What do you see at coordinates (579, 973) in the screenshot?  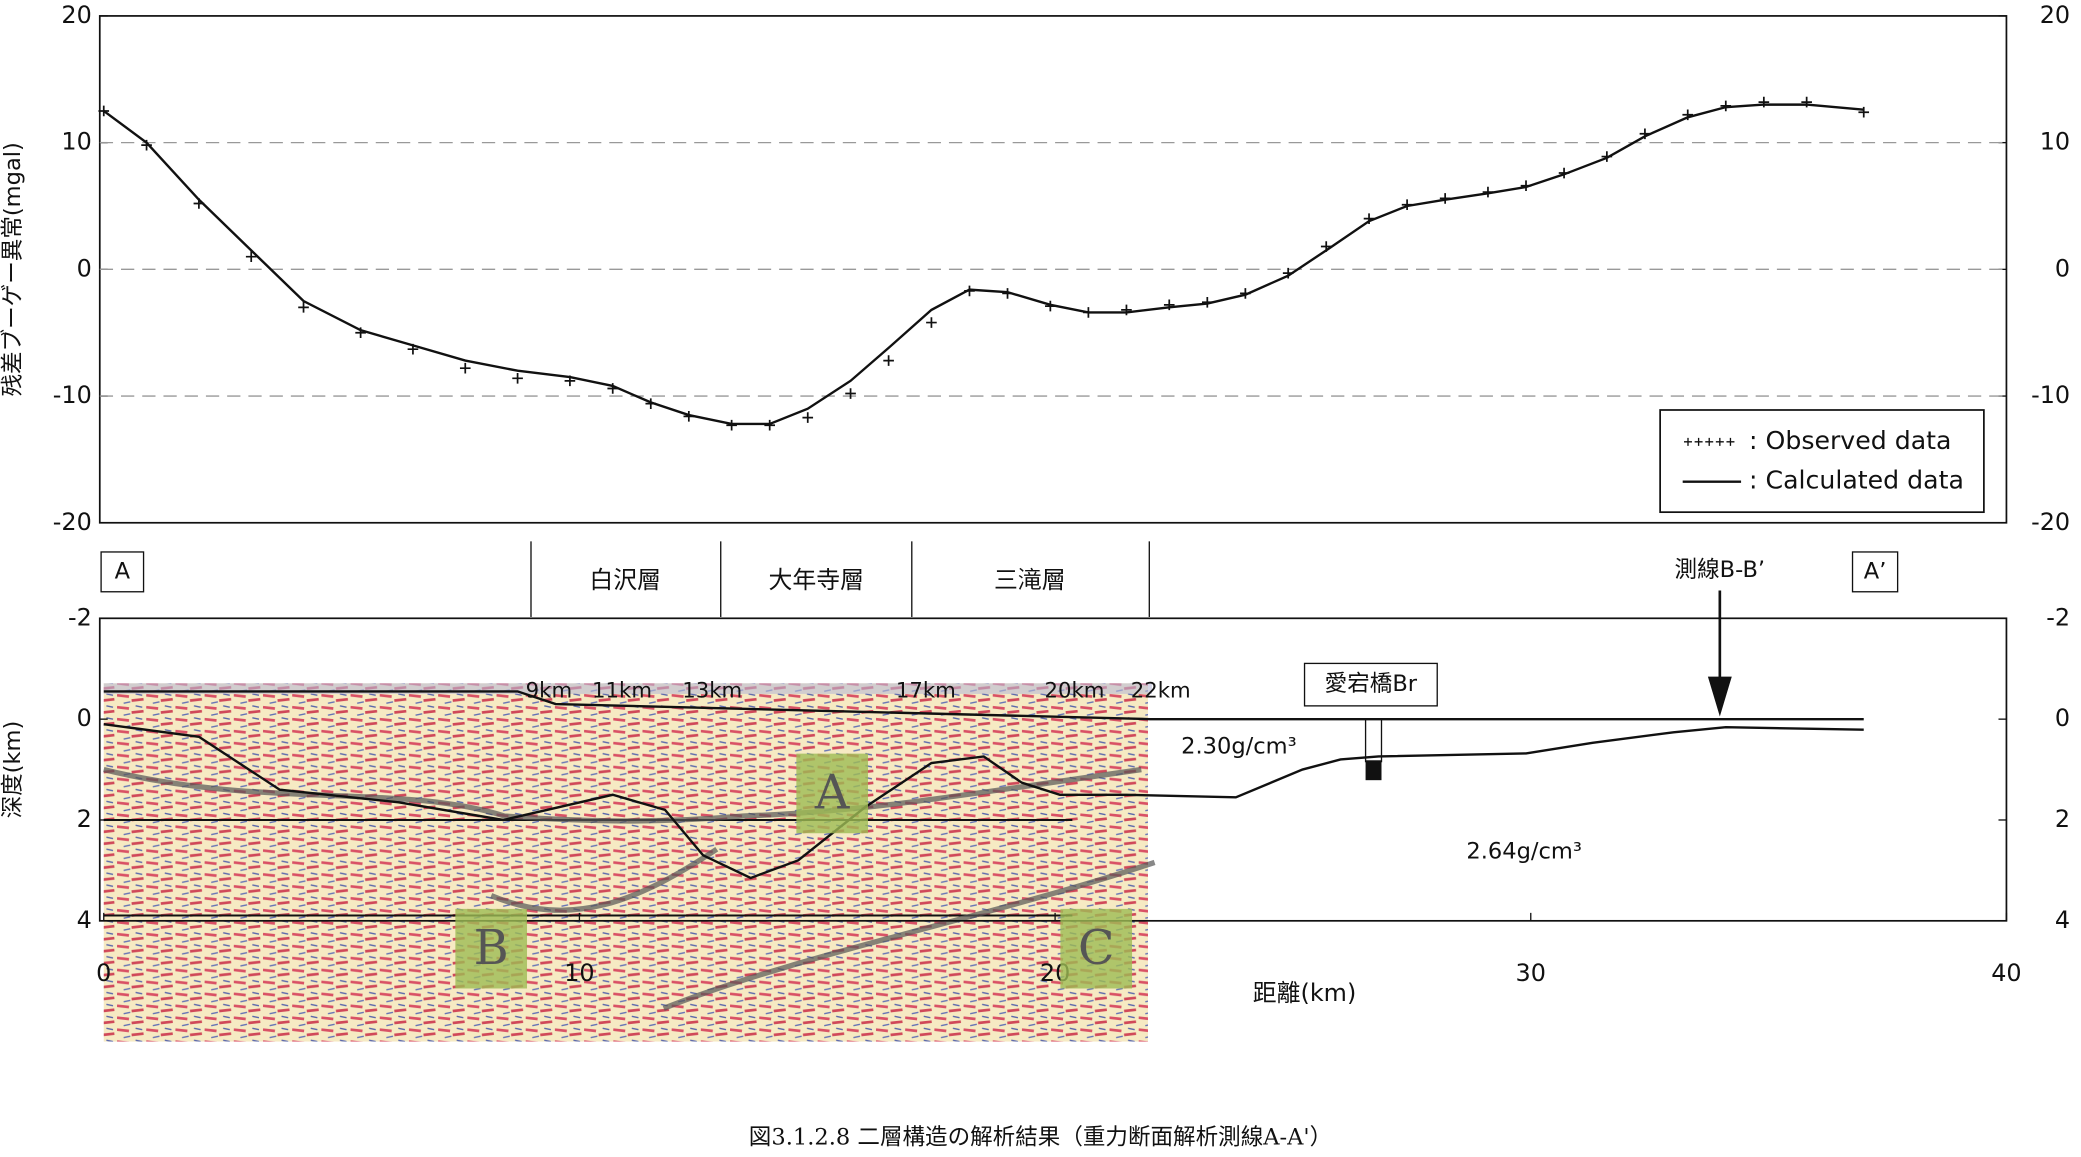 I see `x-tick-label: 10` at bounding box center [579, 973].